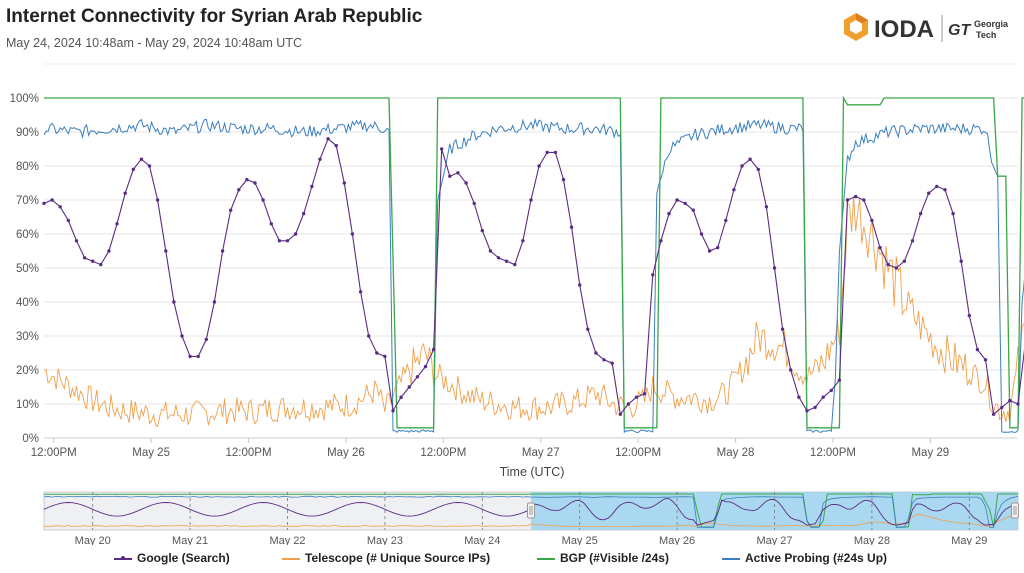  What do you see at coordinates (731, 558) in the screenshot?
I see `legend-swatch-probing` at bounding box center [731, 558].